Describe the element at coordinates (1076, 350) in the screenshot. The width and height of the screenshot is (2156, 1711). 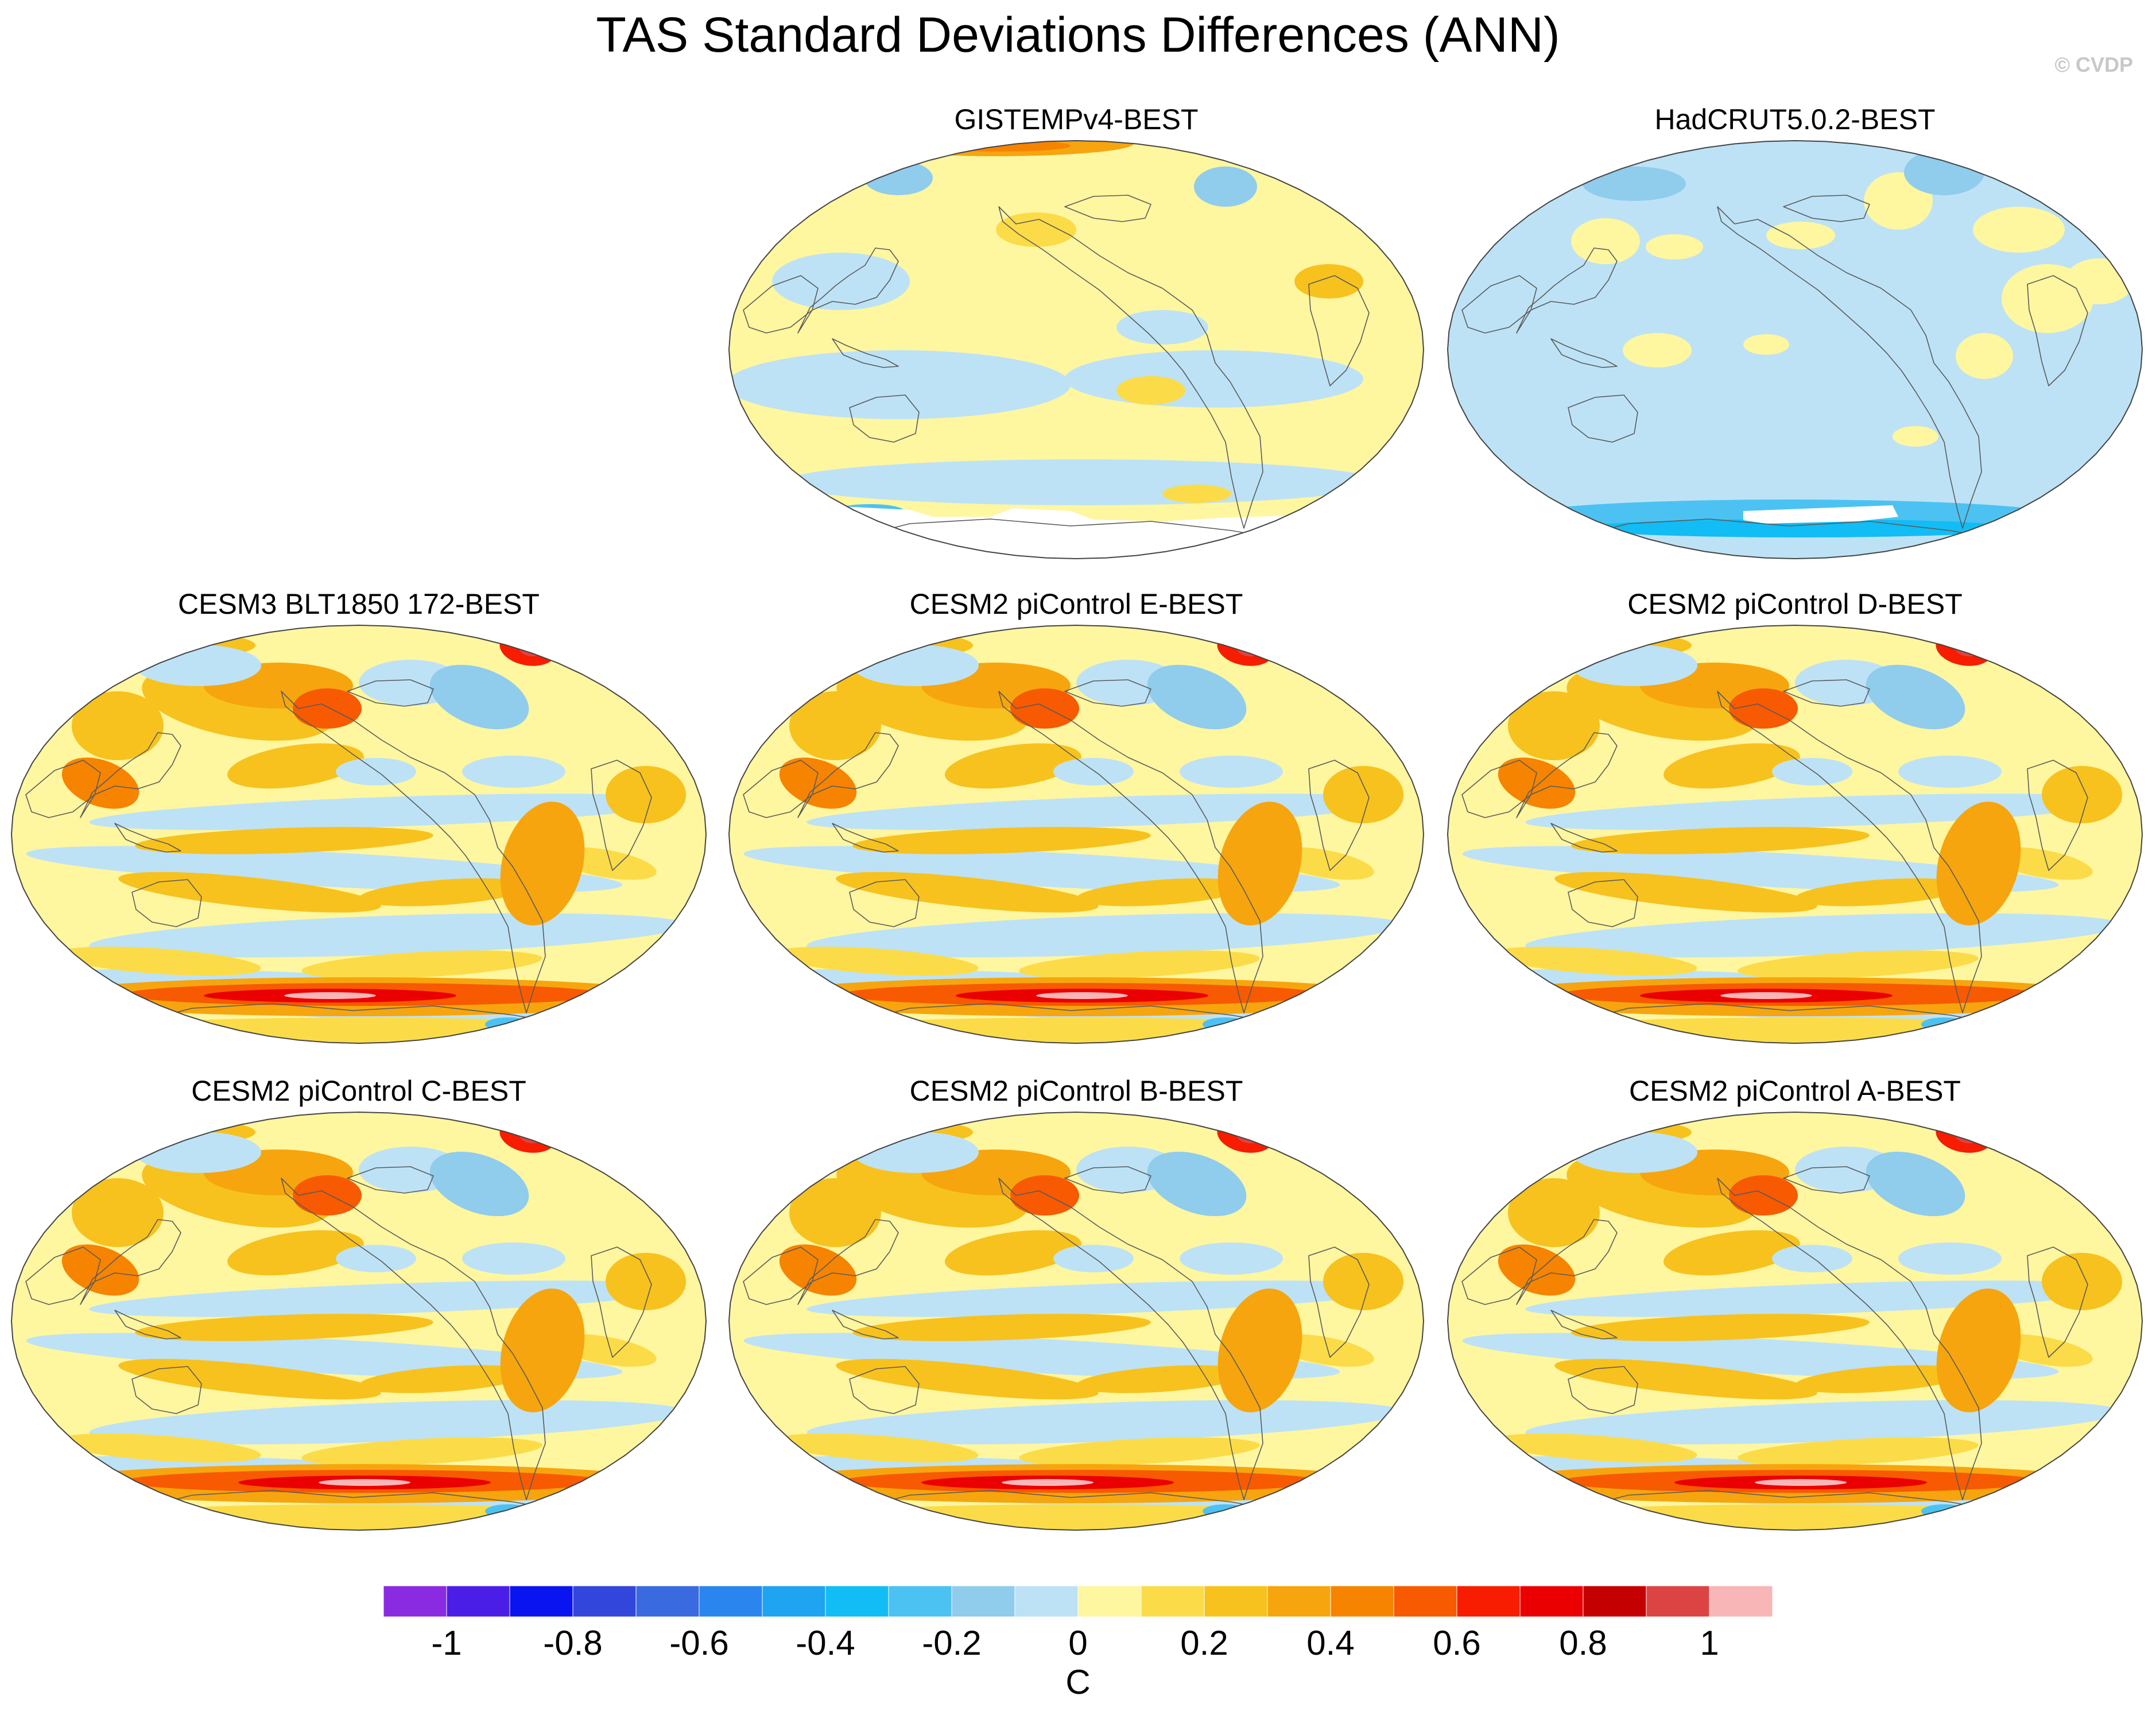
I see `map-gistemp` at that location.